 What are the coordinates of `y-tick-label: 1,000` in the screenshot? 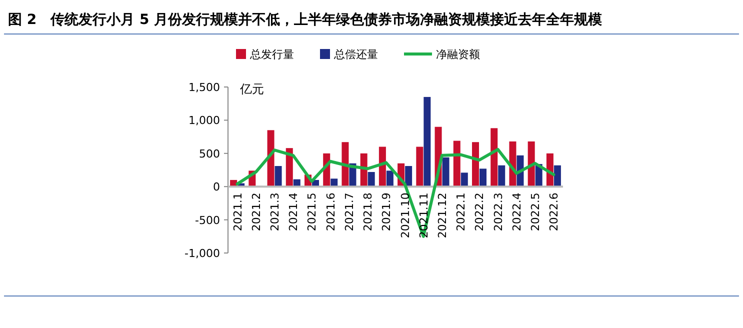 It's located at (204, 121).